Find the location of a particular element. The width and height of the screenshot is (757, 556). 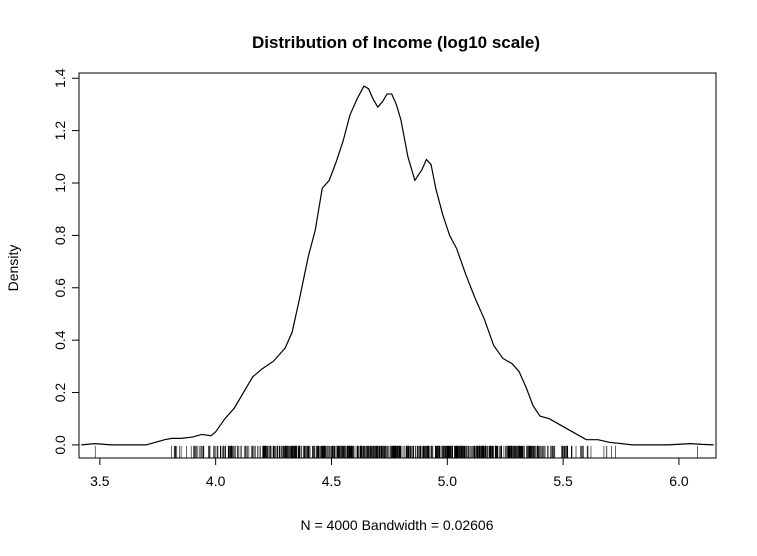

x-tick-label: 6.0 is located at coordinates (679, 481).